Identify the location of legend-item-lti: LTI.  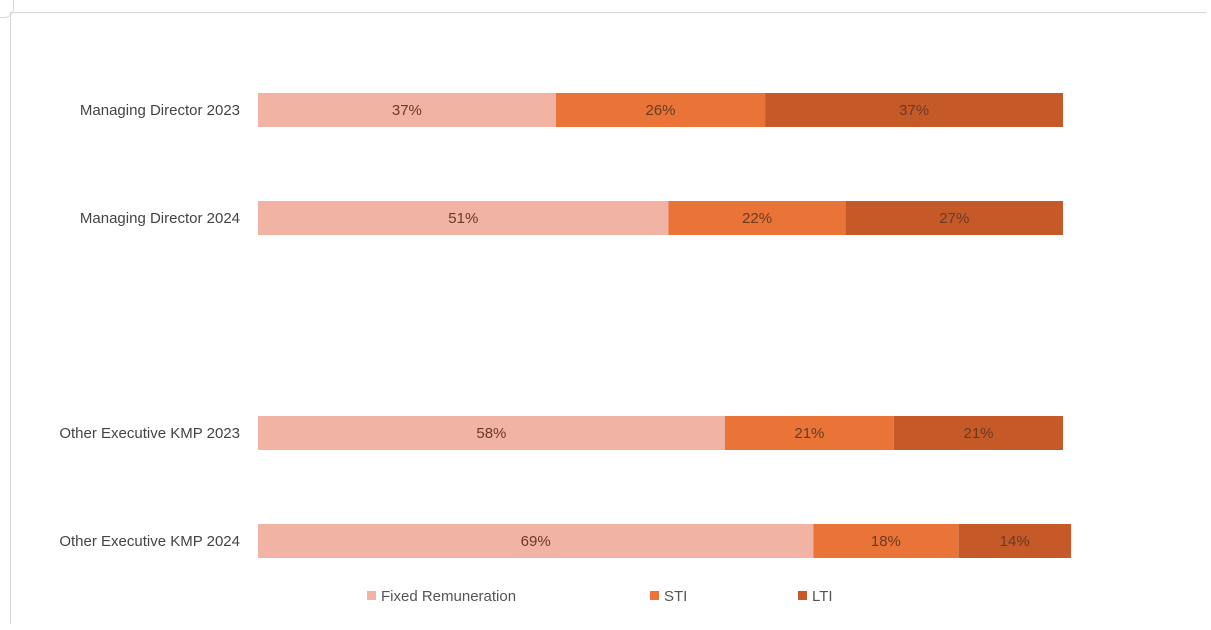
(815, 596).